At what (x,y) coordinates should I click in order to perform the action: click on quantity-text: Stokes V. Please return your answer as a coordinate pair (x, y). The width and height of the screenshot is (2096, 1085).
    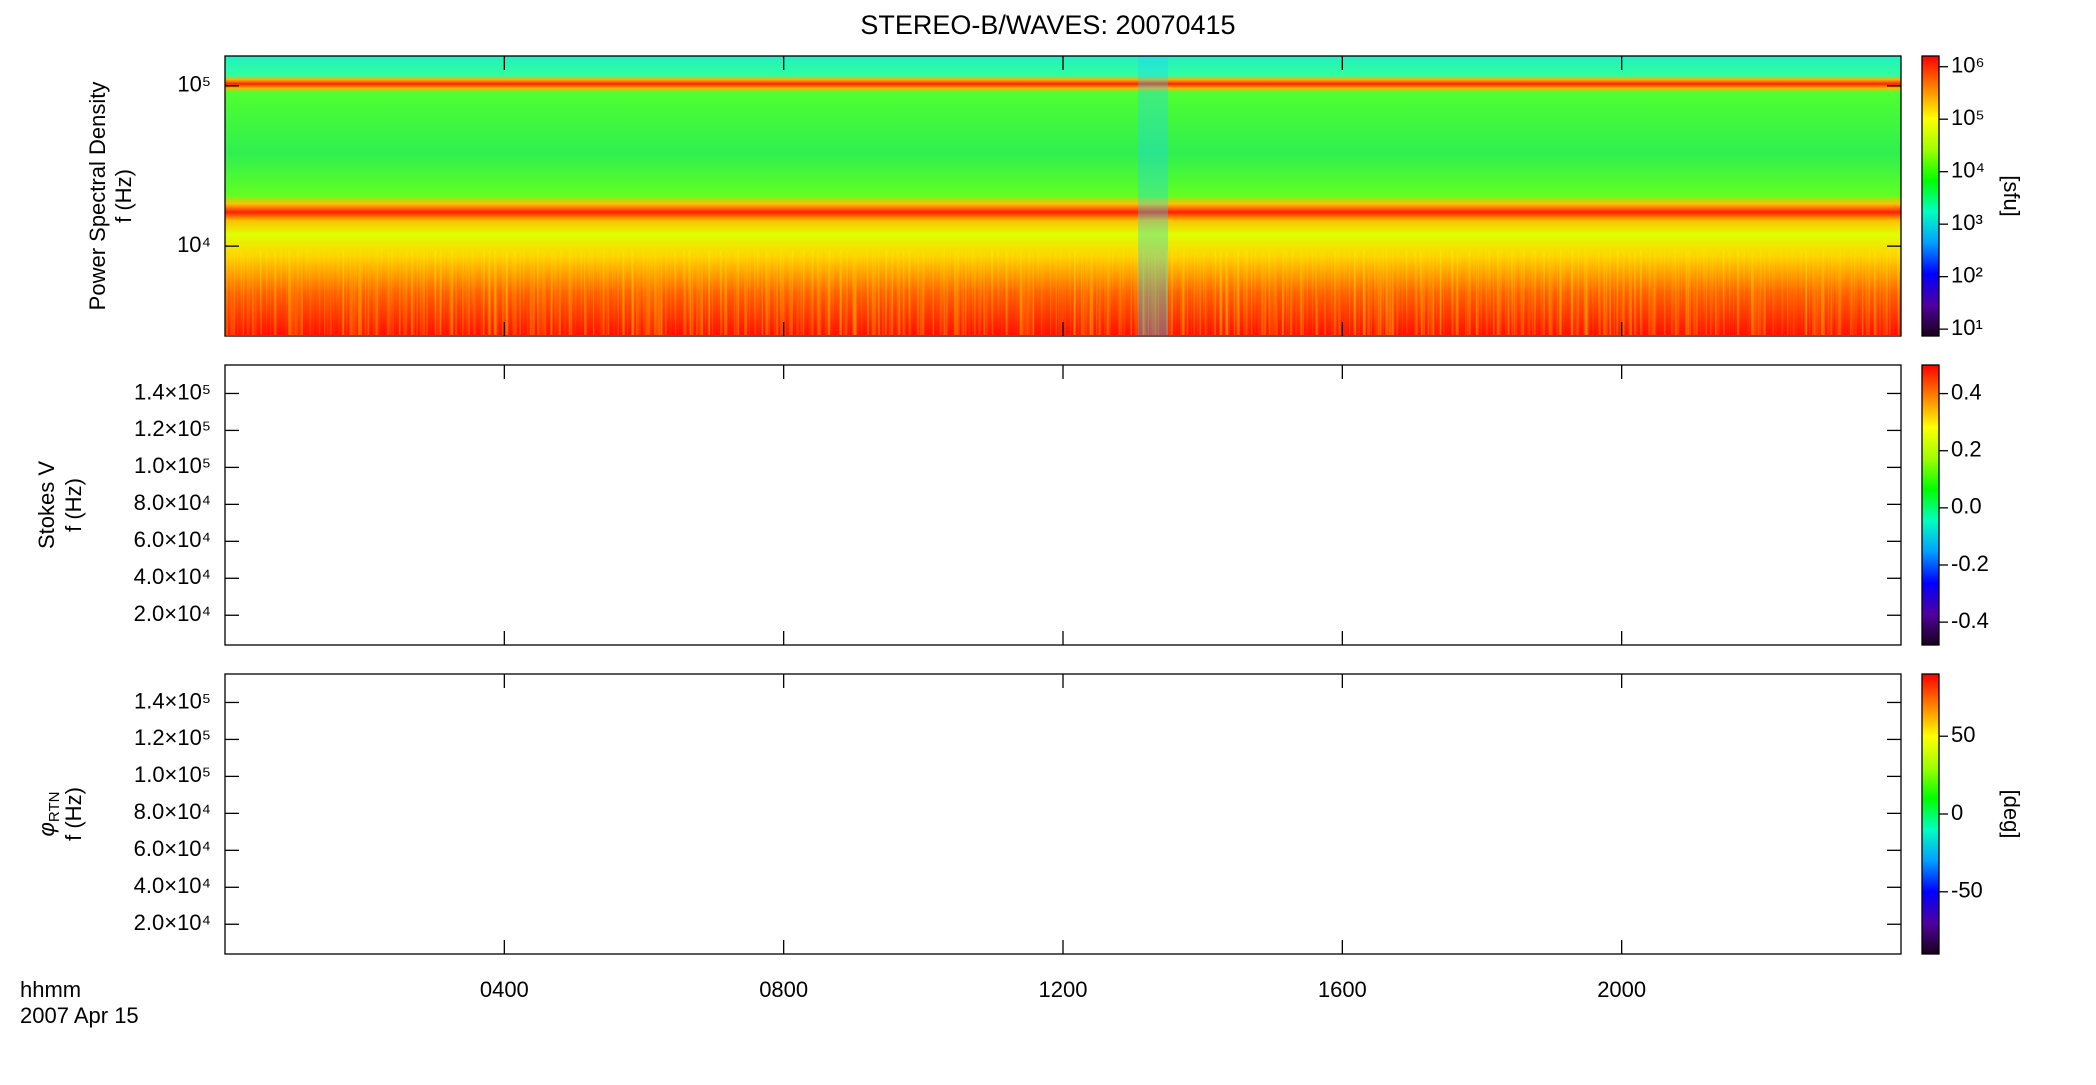
    Looking at the image, I should click on (46, 505).